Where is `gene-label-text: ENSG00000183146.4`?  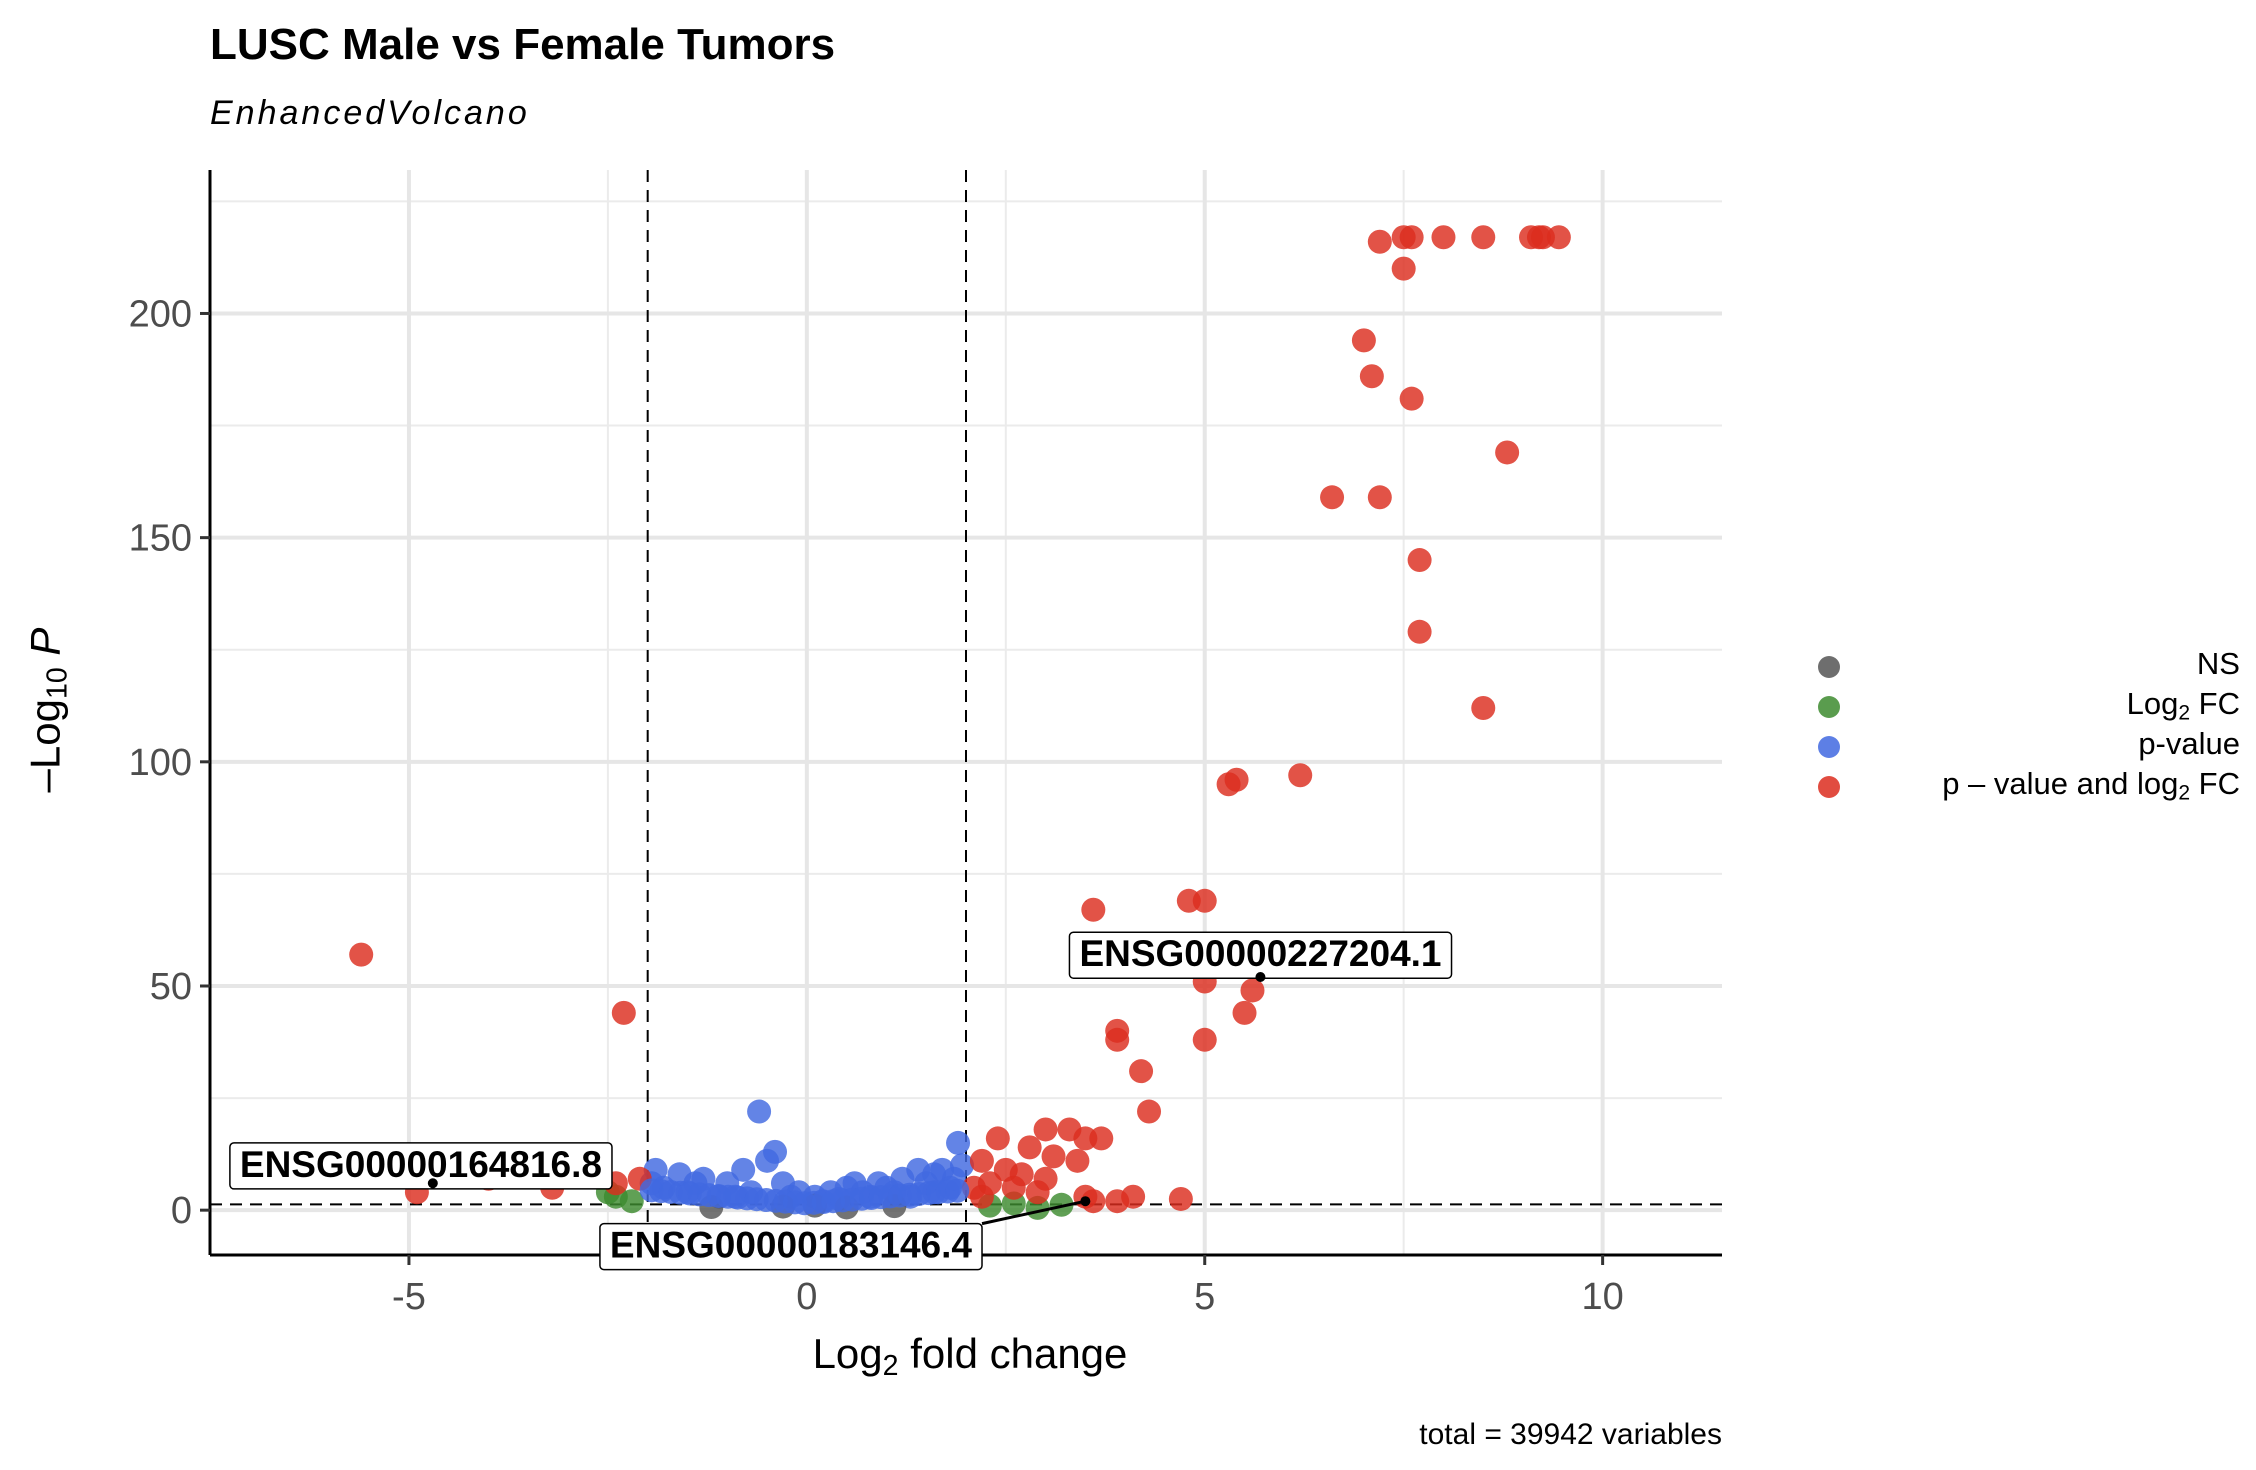
gene-label-text: ENSG00000183146.4 is located at coordinates (791, 1245).